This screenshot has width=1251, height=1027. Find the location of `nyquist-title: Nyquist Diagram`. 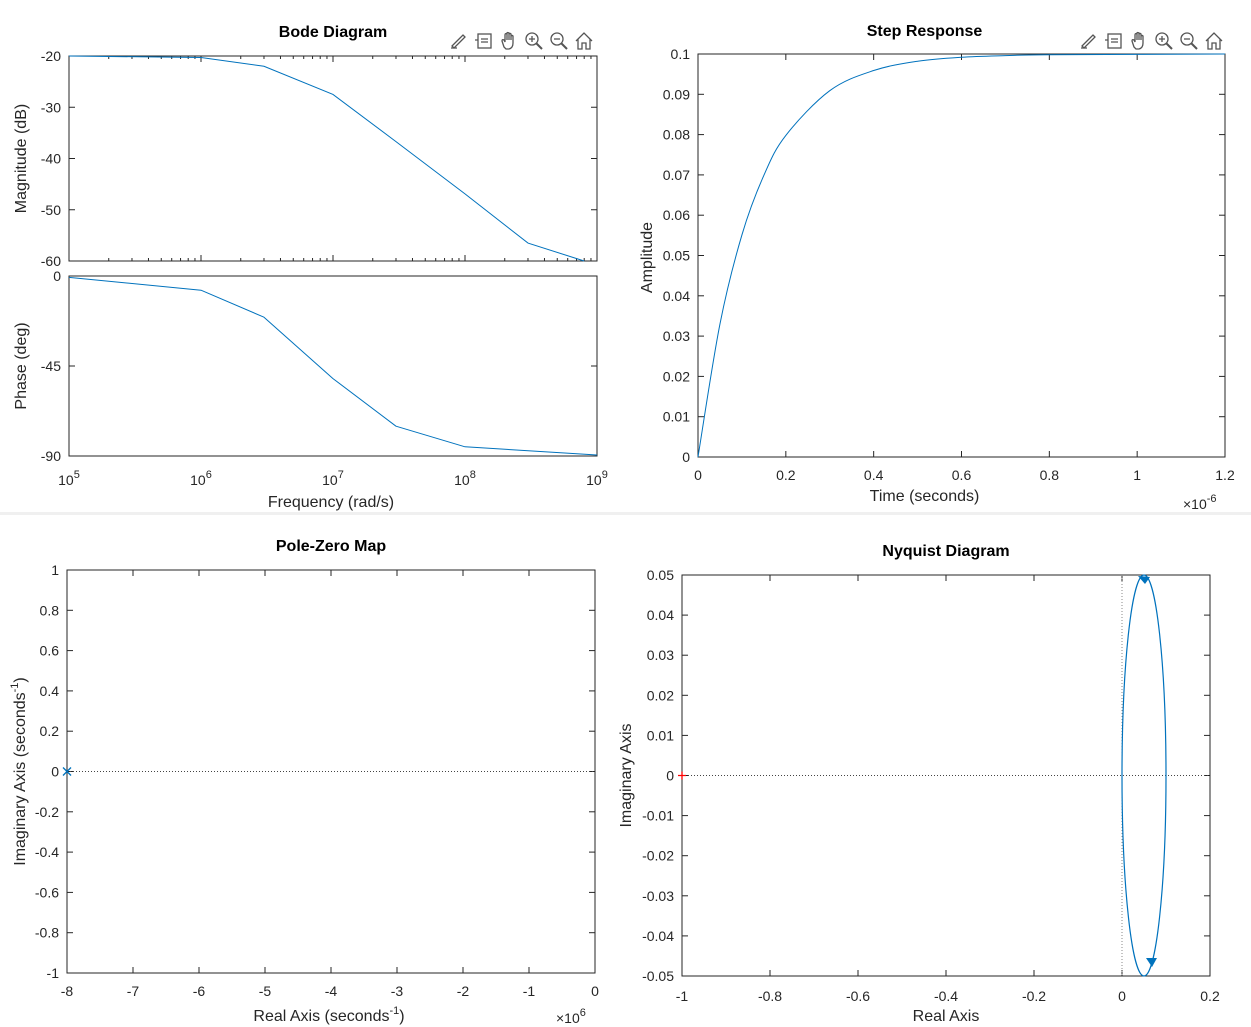

nyquist-title: Nyquist Diagram is located at coordinates (945, 551).